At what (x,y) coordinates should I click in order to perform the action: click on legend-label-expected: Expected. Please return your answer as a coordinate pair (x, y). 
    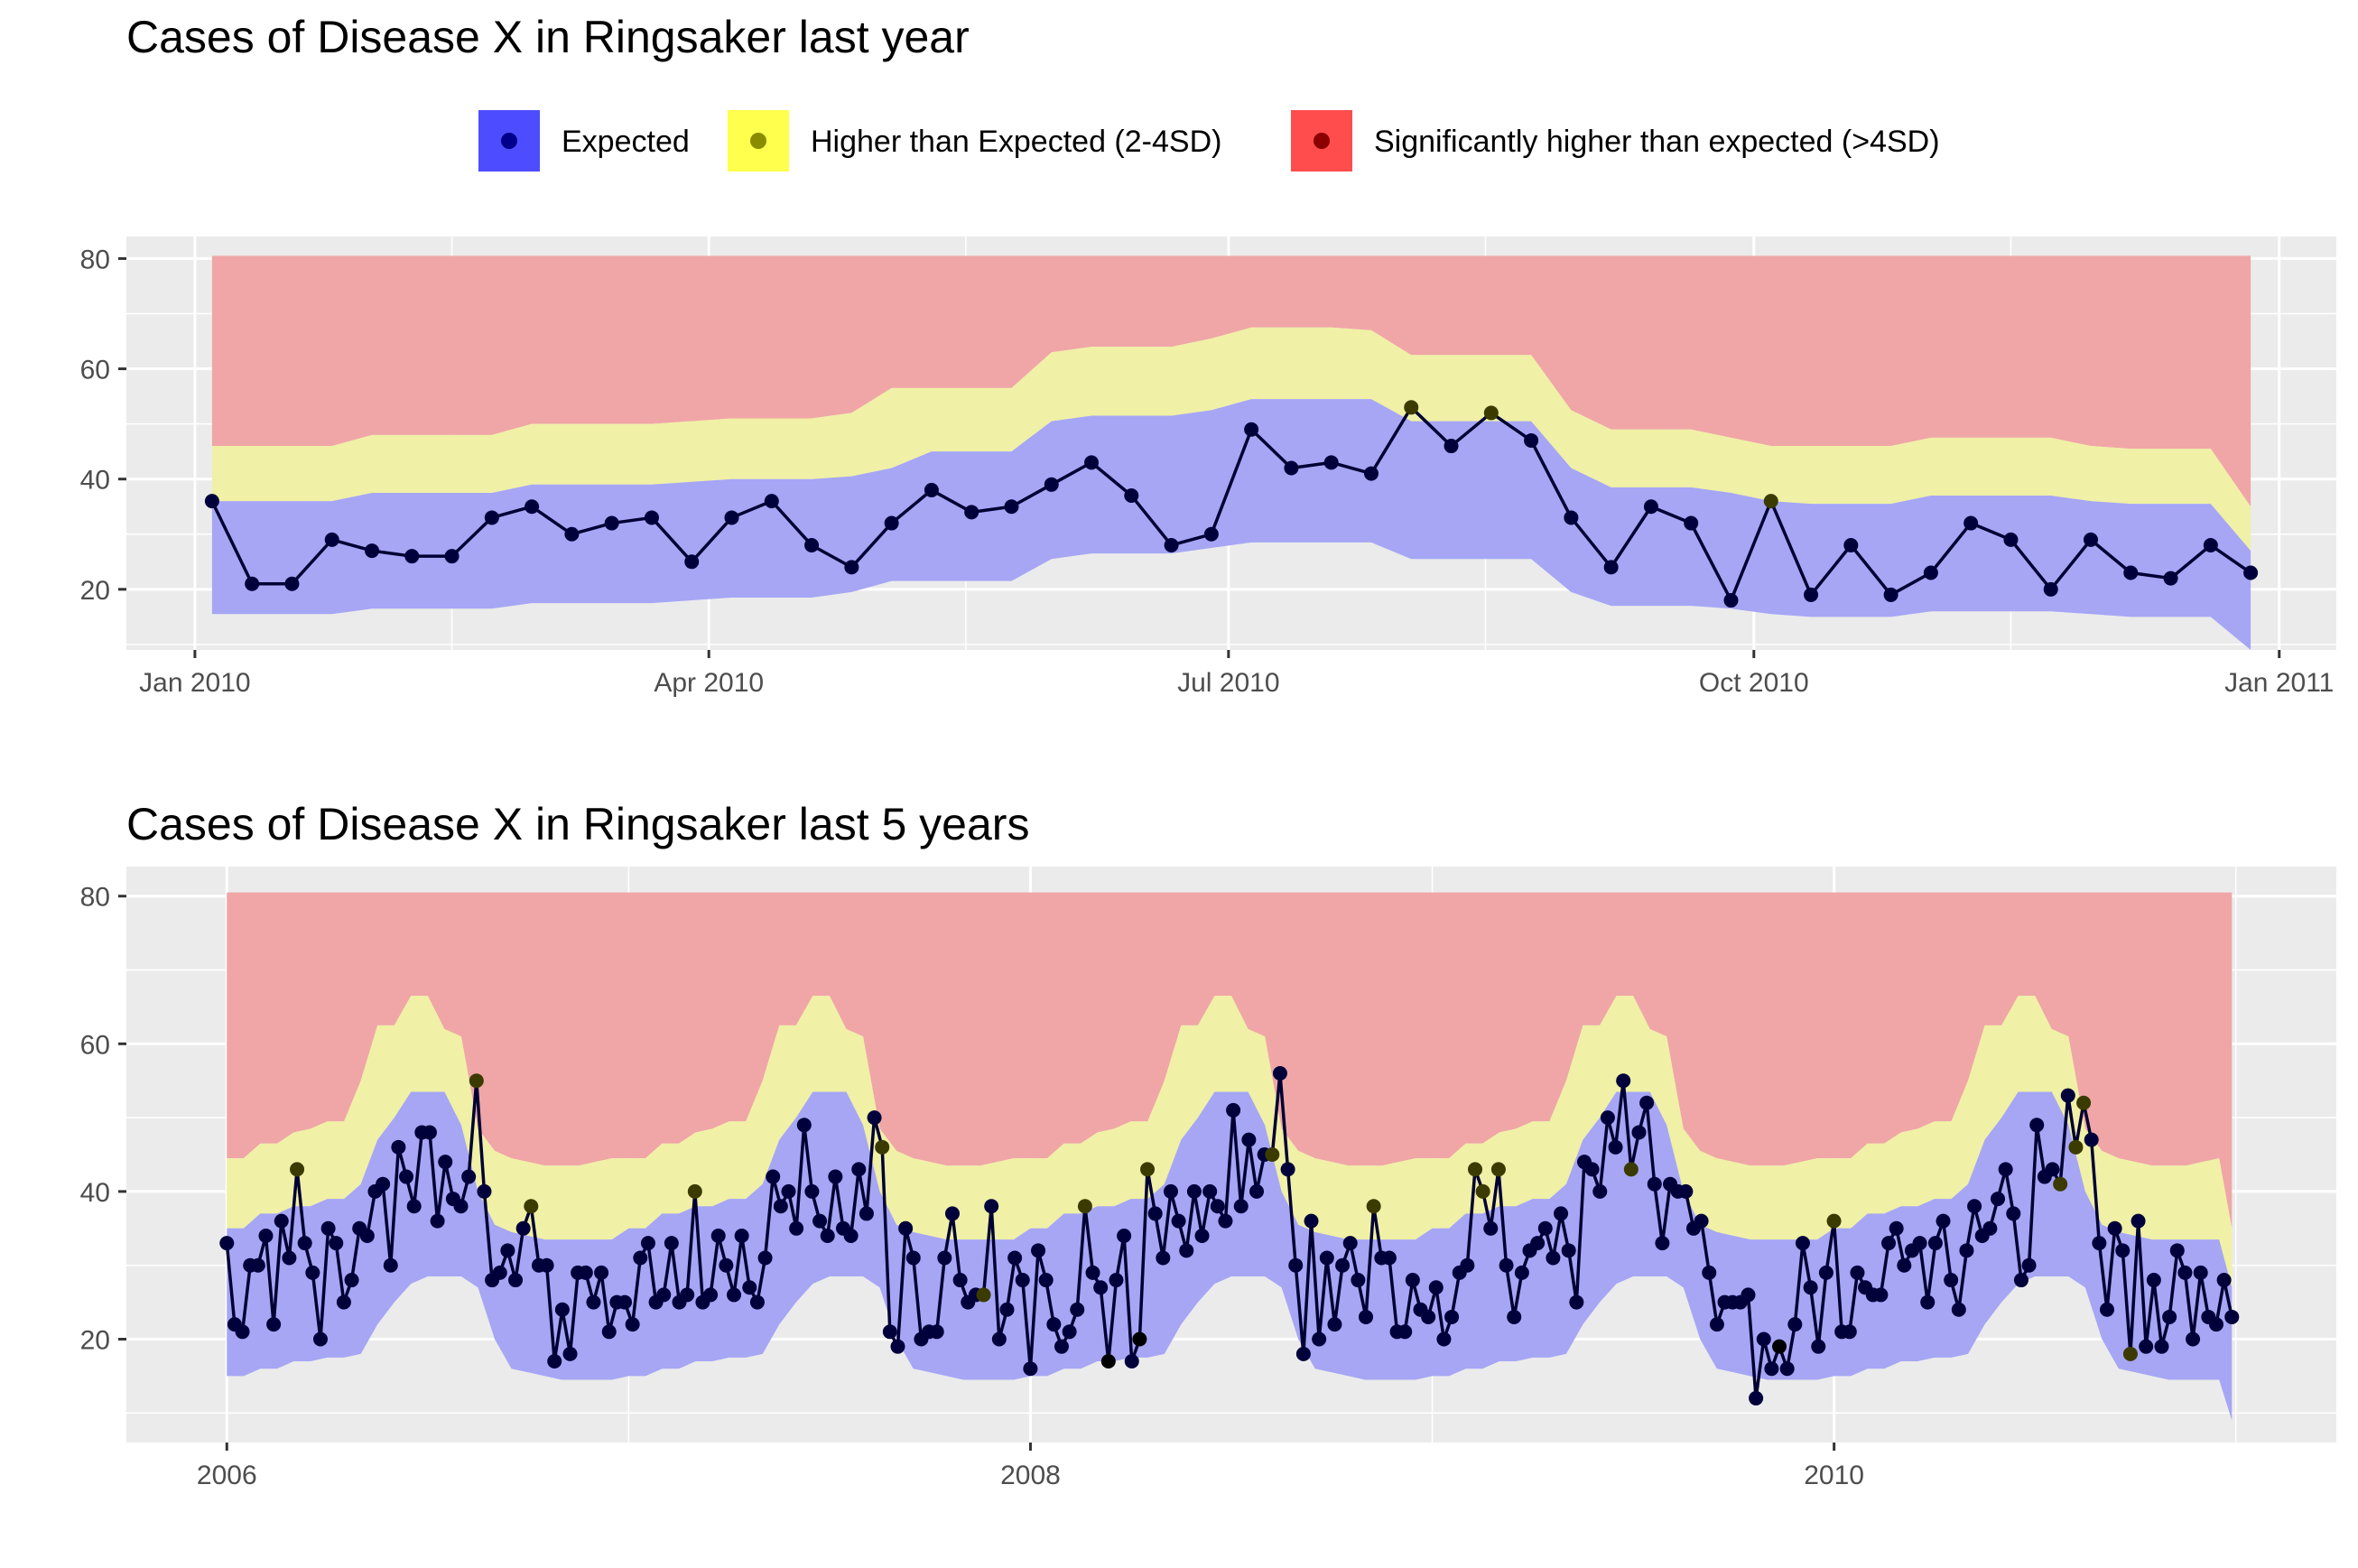
    Looking at the image, I should click on (626, 142).